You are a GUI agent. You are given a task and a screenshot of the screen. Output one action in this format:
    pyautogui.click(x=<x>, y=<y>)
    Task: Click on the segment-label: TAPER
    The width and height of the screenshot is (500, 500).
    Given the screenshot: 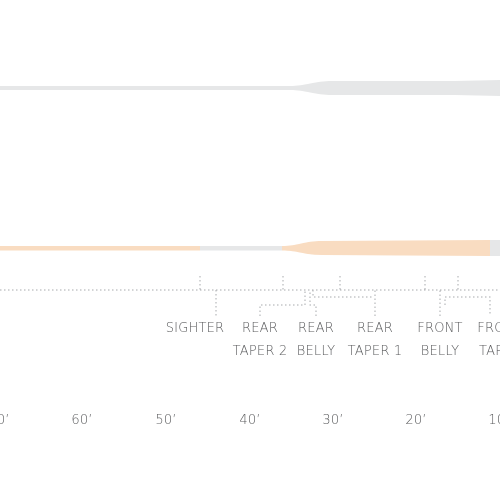 What is the action you would take?
    pyautogui.click(x=489, y=351)
    